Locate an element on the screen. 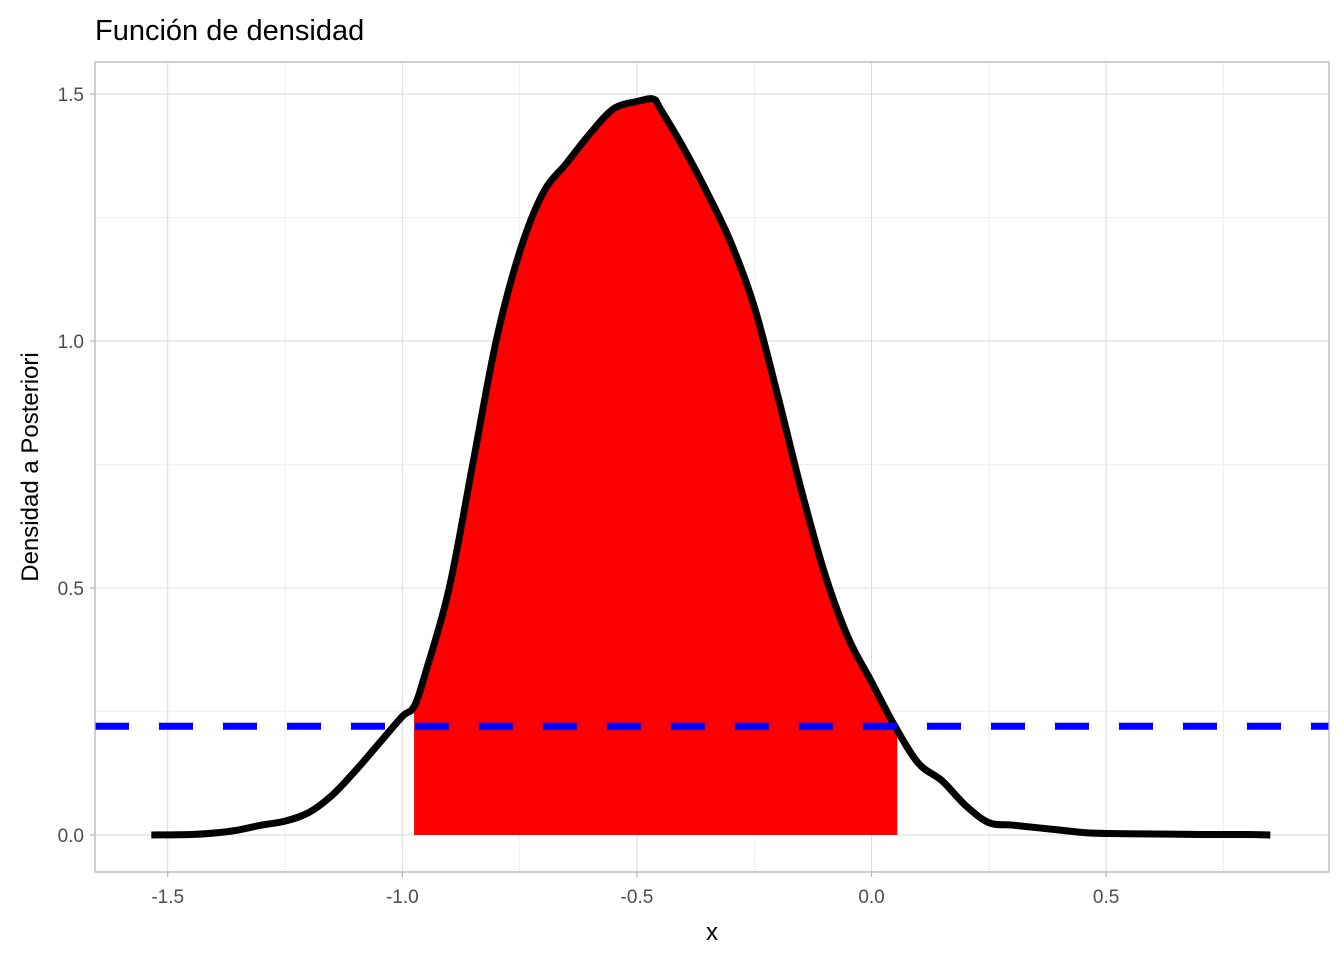 Image resolution: width=1344 pixels, height=960 pixels. chart-title: Función de densidad is located at coordinates (229, 31).